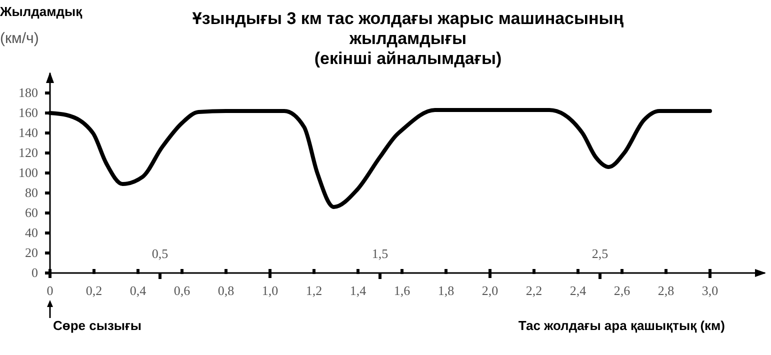 This screenshot has height=355, width=771. What do you see at coordinates (31, 192) in the screenshot?
I see `y-tick-label: 80` at bounding box center [31, 192].